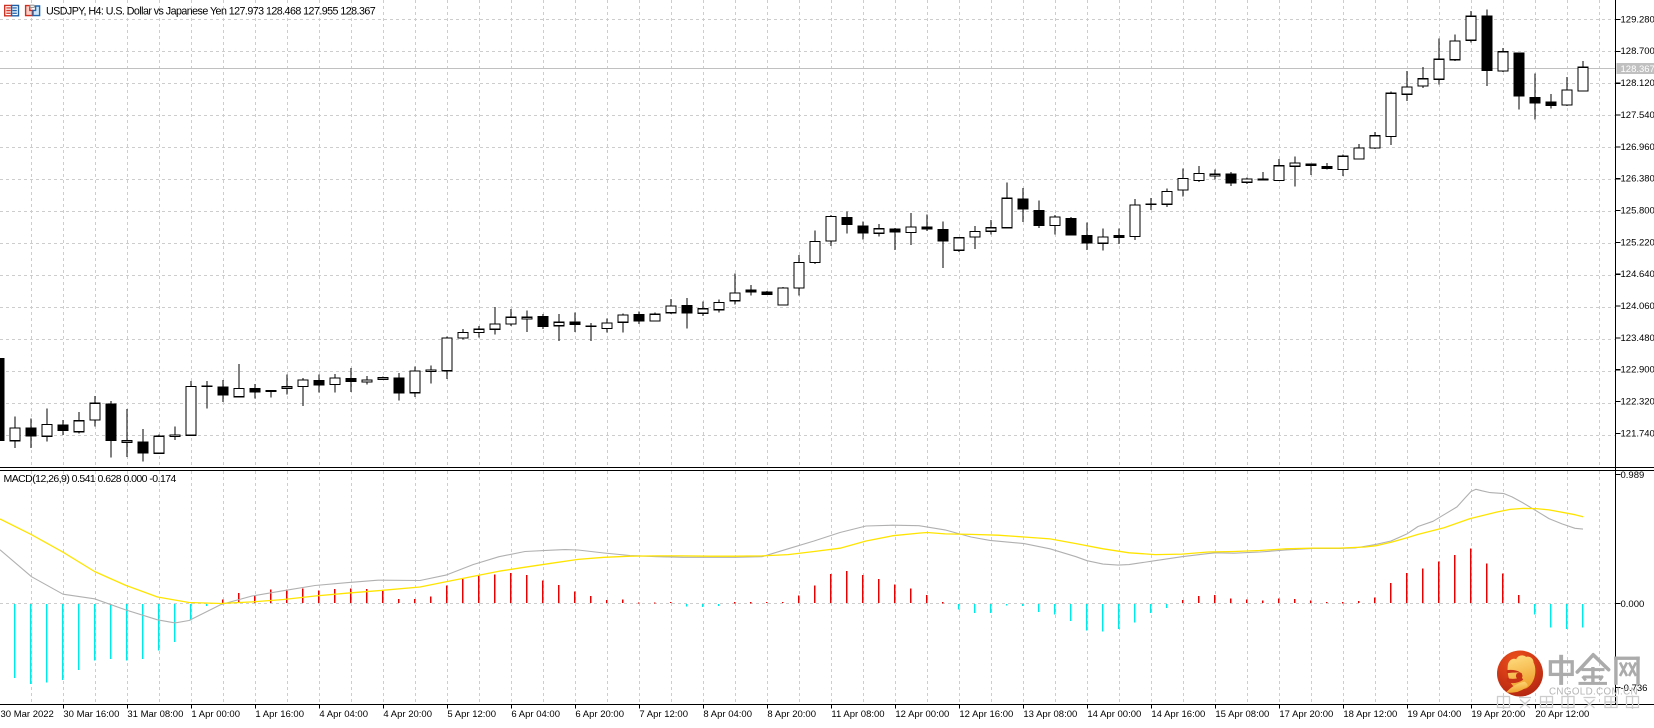 The width and height of the screenshot is (1654, 728). What do you see at coordinates (1114, 714) in the screenshot?
I see `svg-text: 14 Apr 00:00` at bounding box center [1114, 714].